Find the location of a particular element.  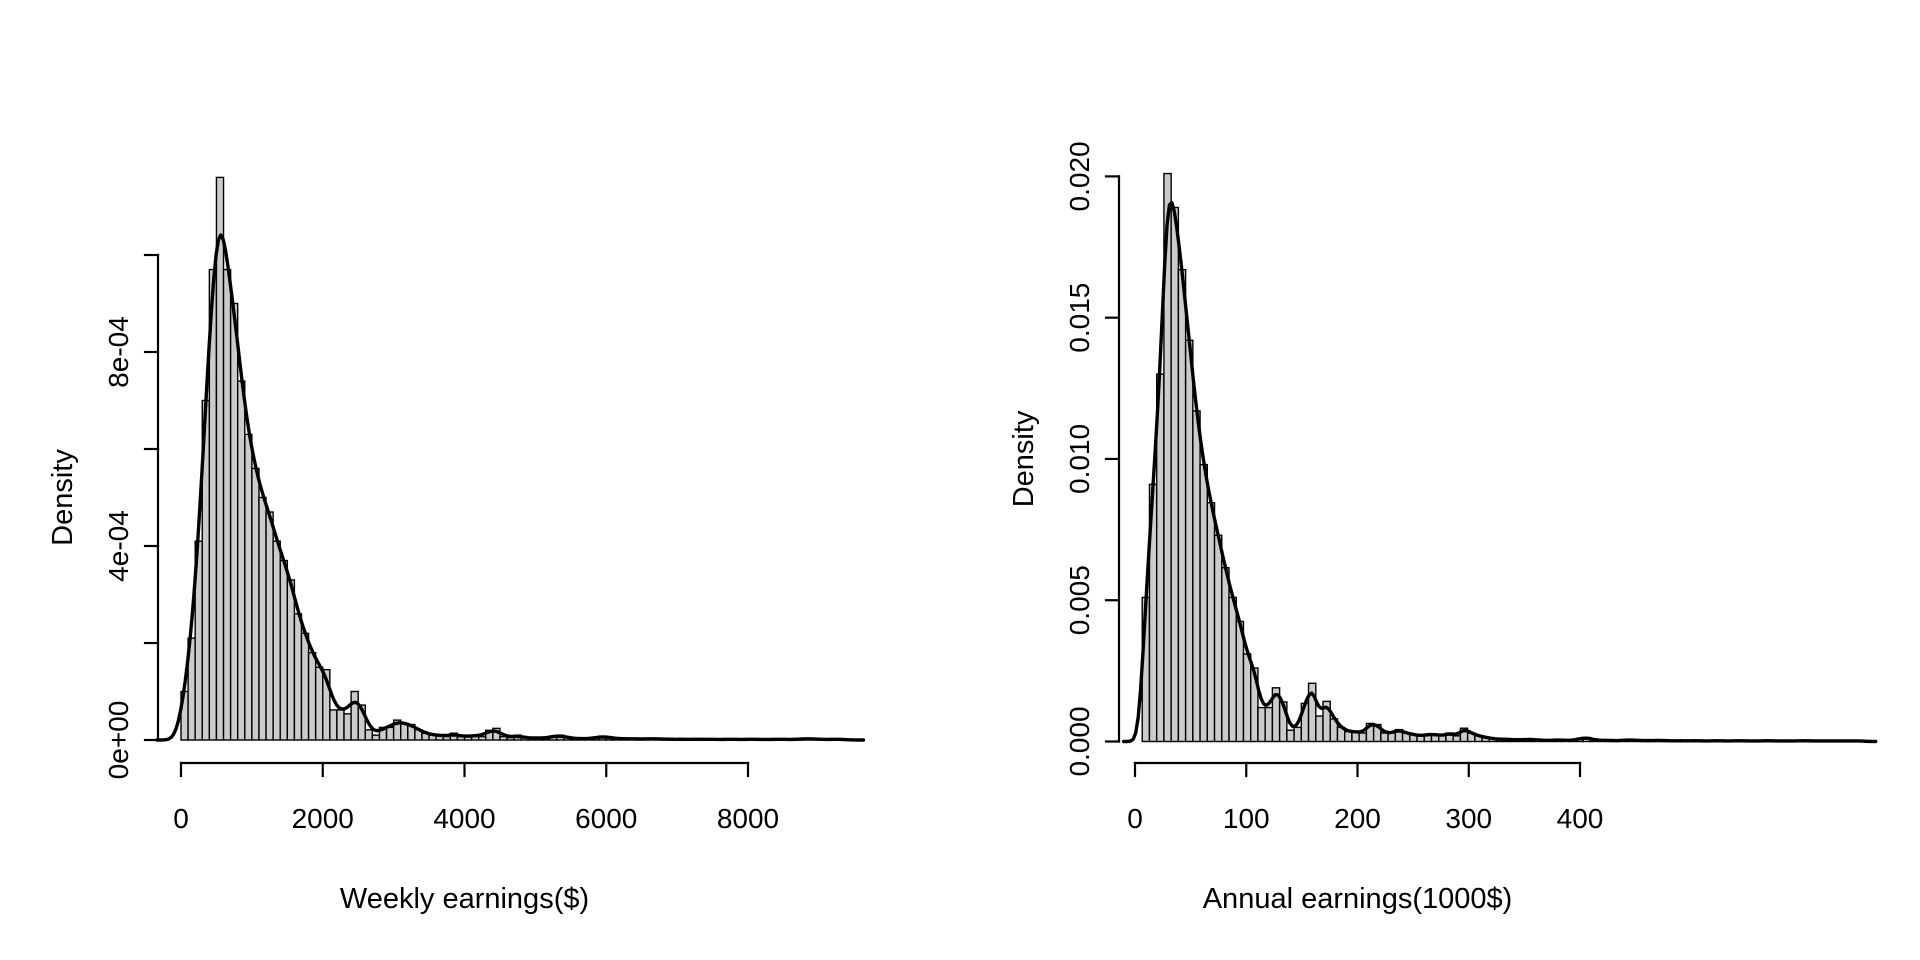

x-axis: 0 2000 4000 6000 8000 is located at coordinates (476, 797).